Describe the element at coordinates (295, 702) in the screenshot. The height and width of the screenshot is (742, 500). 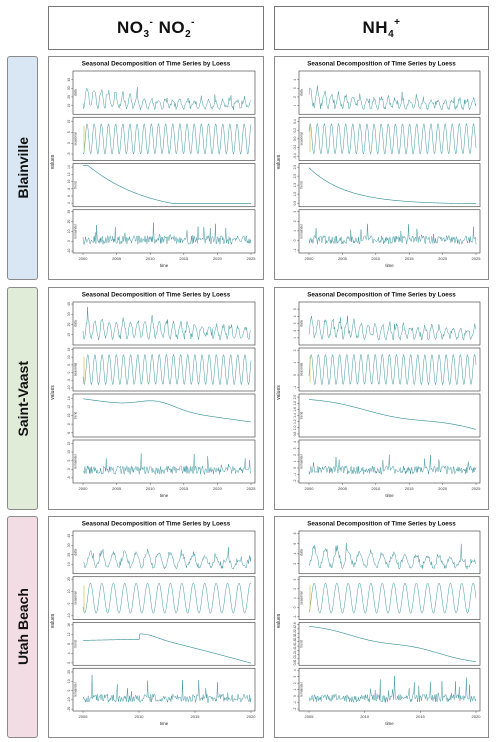
I see `y-tick-label: -1` at that location.